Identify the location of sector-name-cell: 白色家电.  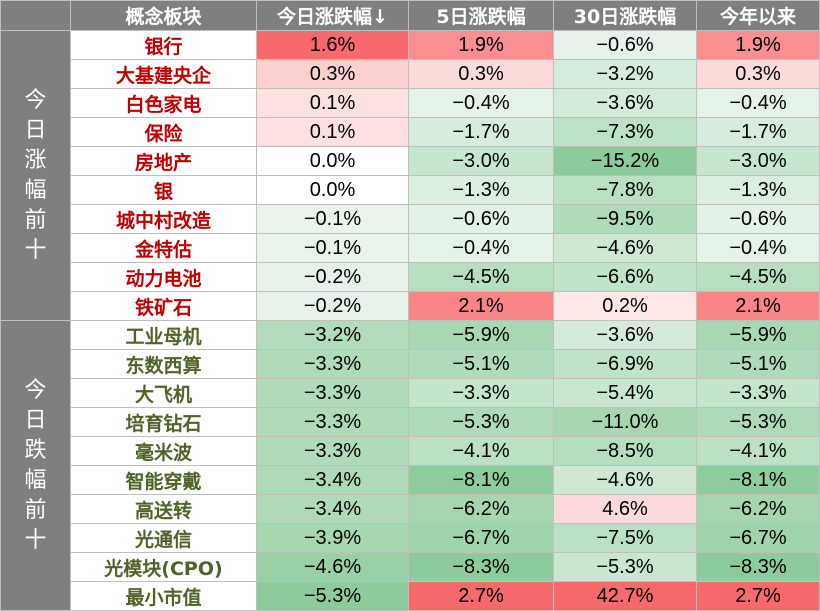
(163, 103).